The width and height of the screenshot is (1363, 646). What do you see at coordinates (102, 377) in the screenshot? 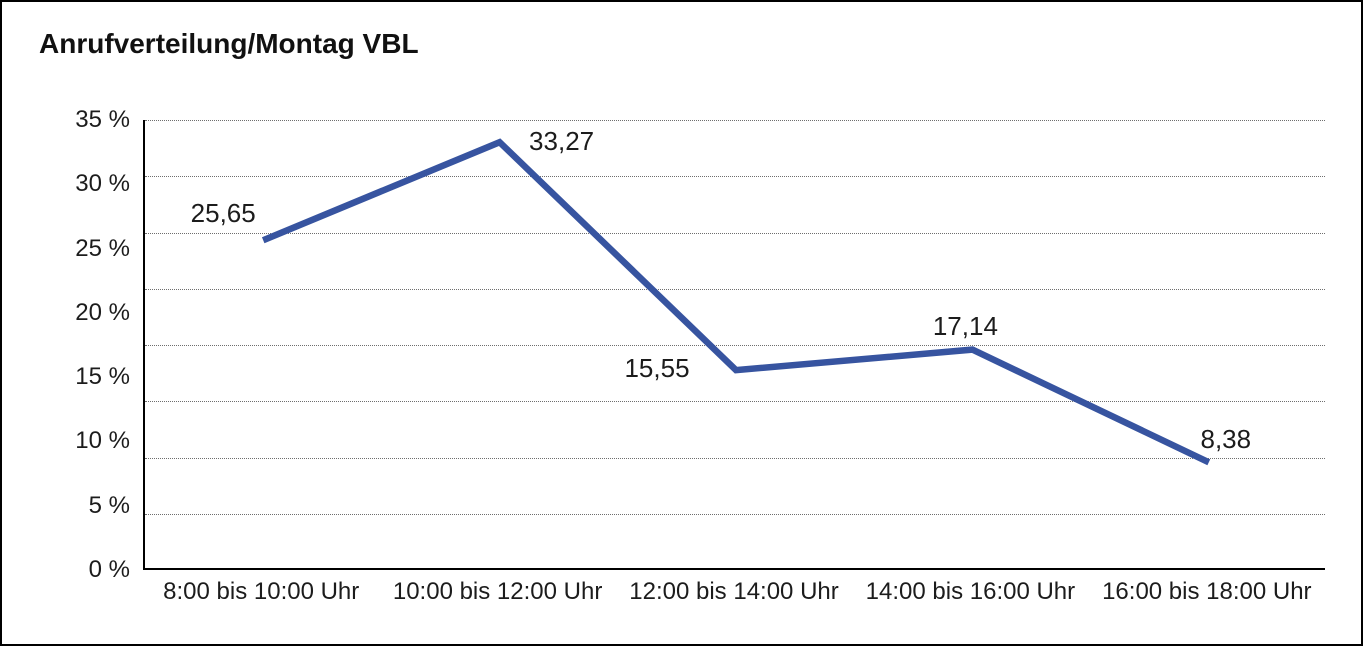
I see `y-axis-tick-label: 15 %` at bounding box center [102, 377].